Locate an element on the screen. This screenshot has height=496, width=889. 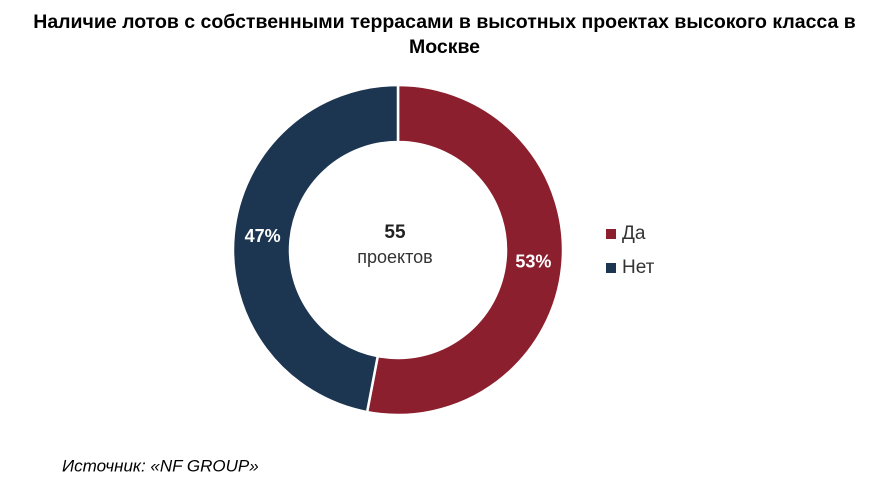
data-label: 47% is located at coordinates (263, 236).